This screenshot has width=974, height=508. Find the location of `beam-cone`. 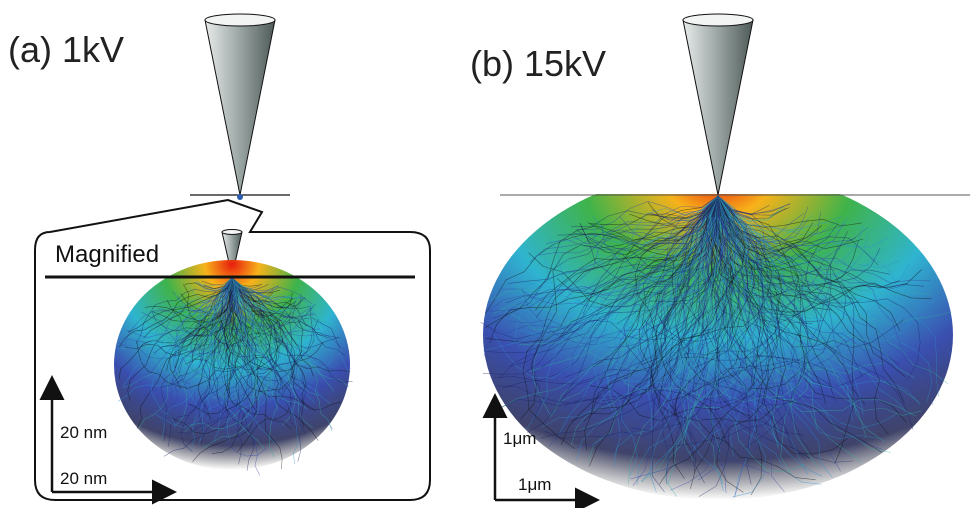

beam-cone is located at coordinates (240, 107).